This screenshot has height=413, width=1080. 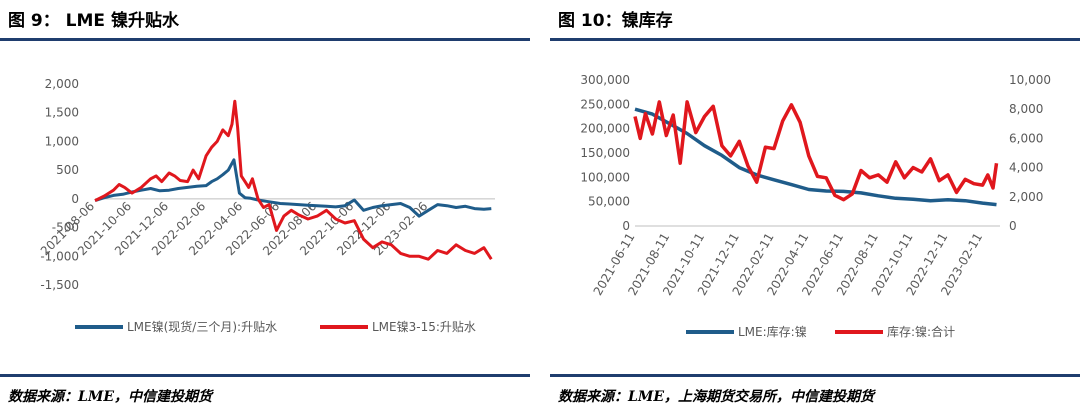 I want to click on y-left-tick-label: 50,000, so click(x=609, y=202).